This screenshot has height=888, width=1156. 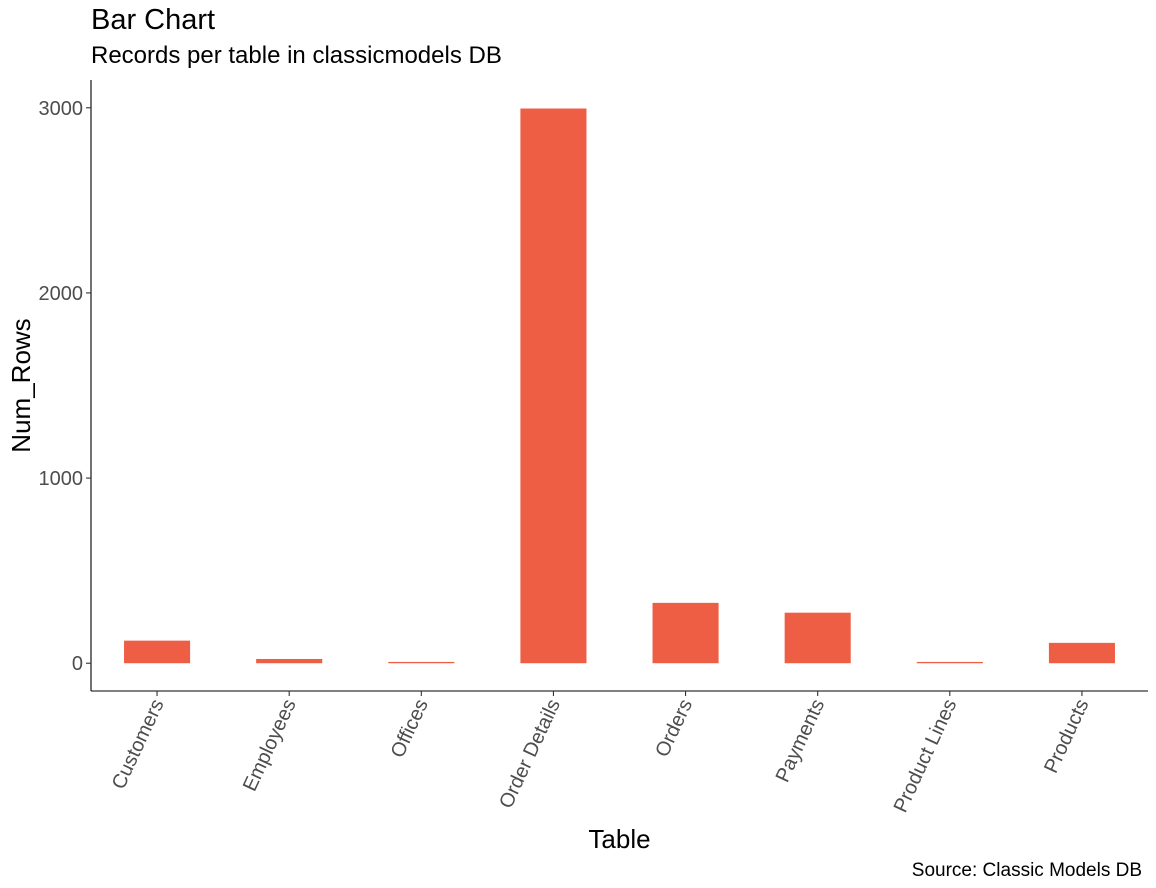 What do you see at coordinates (817, 638) in the screenshot?
I see `bar-payments` at bounding box center [817, 638].